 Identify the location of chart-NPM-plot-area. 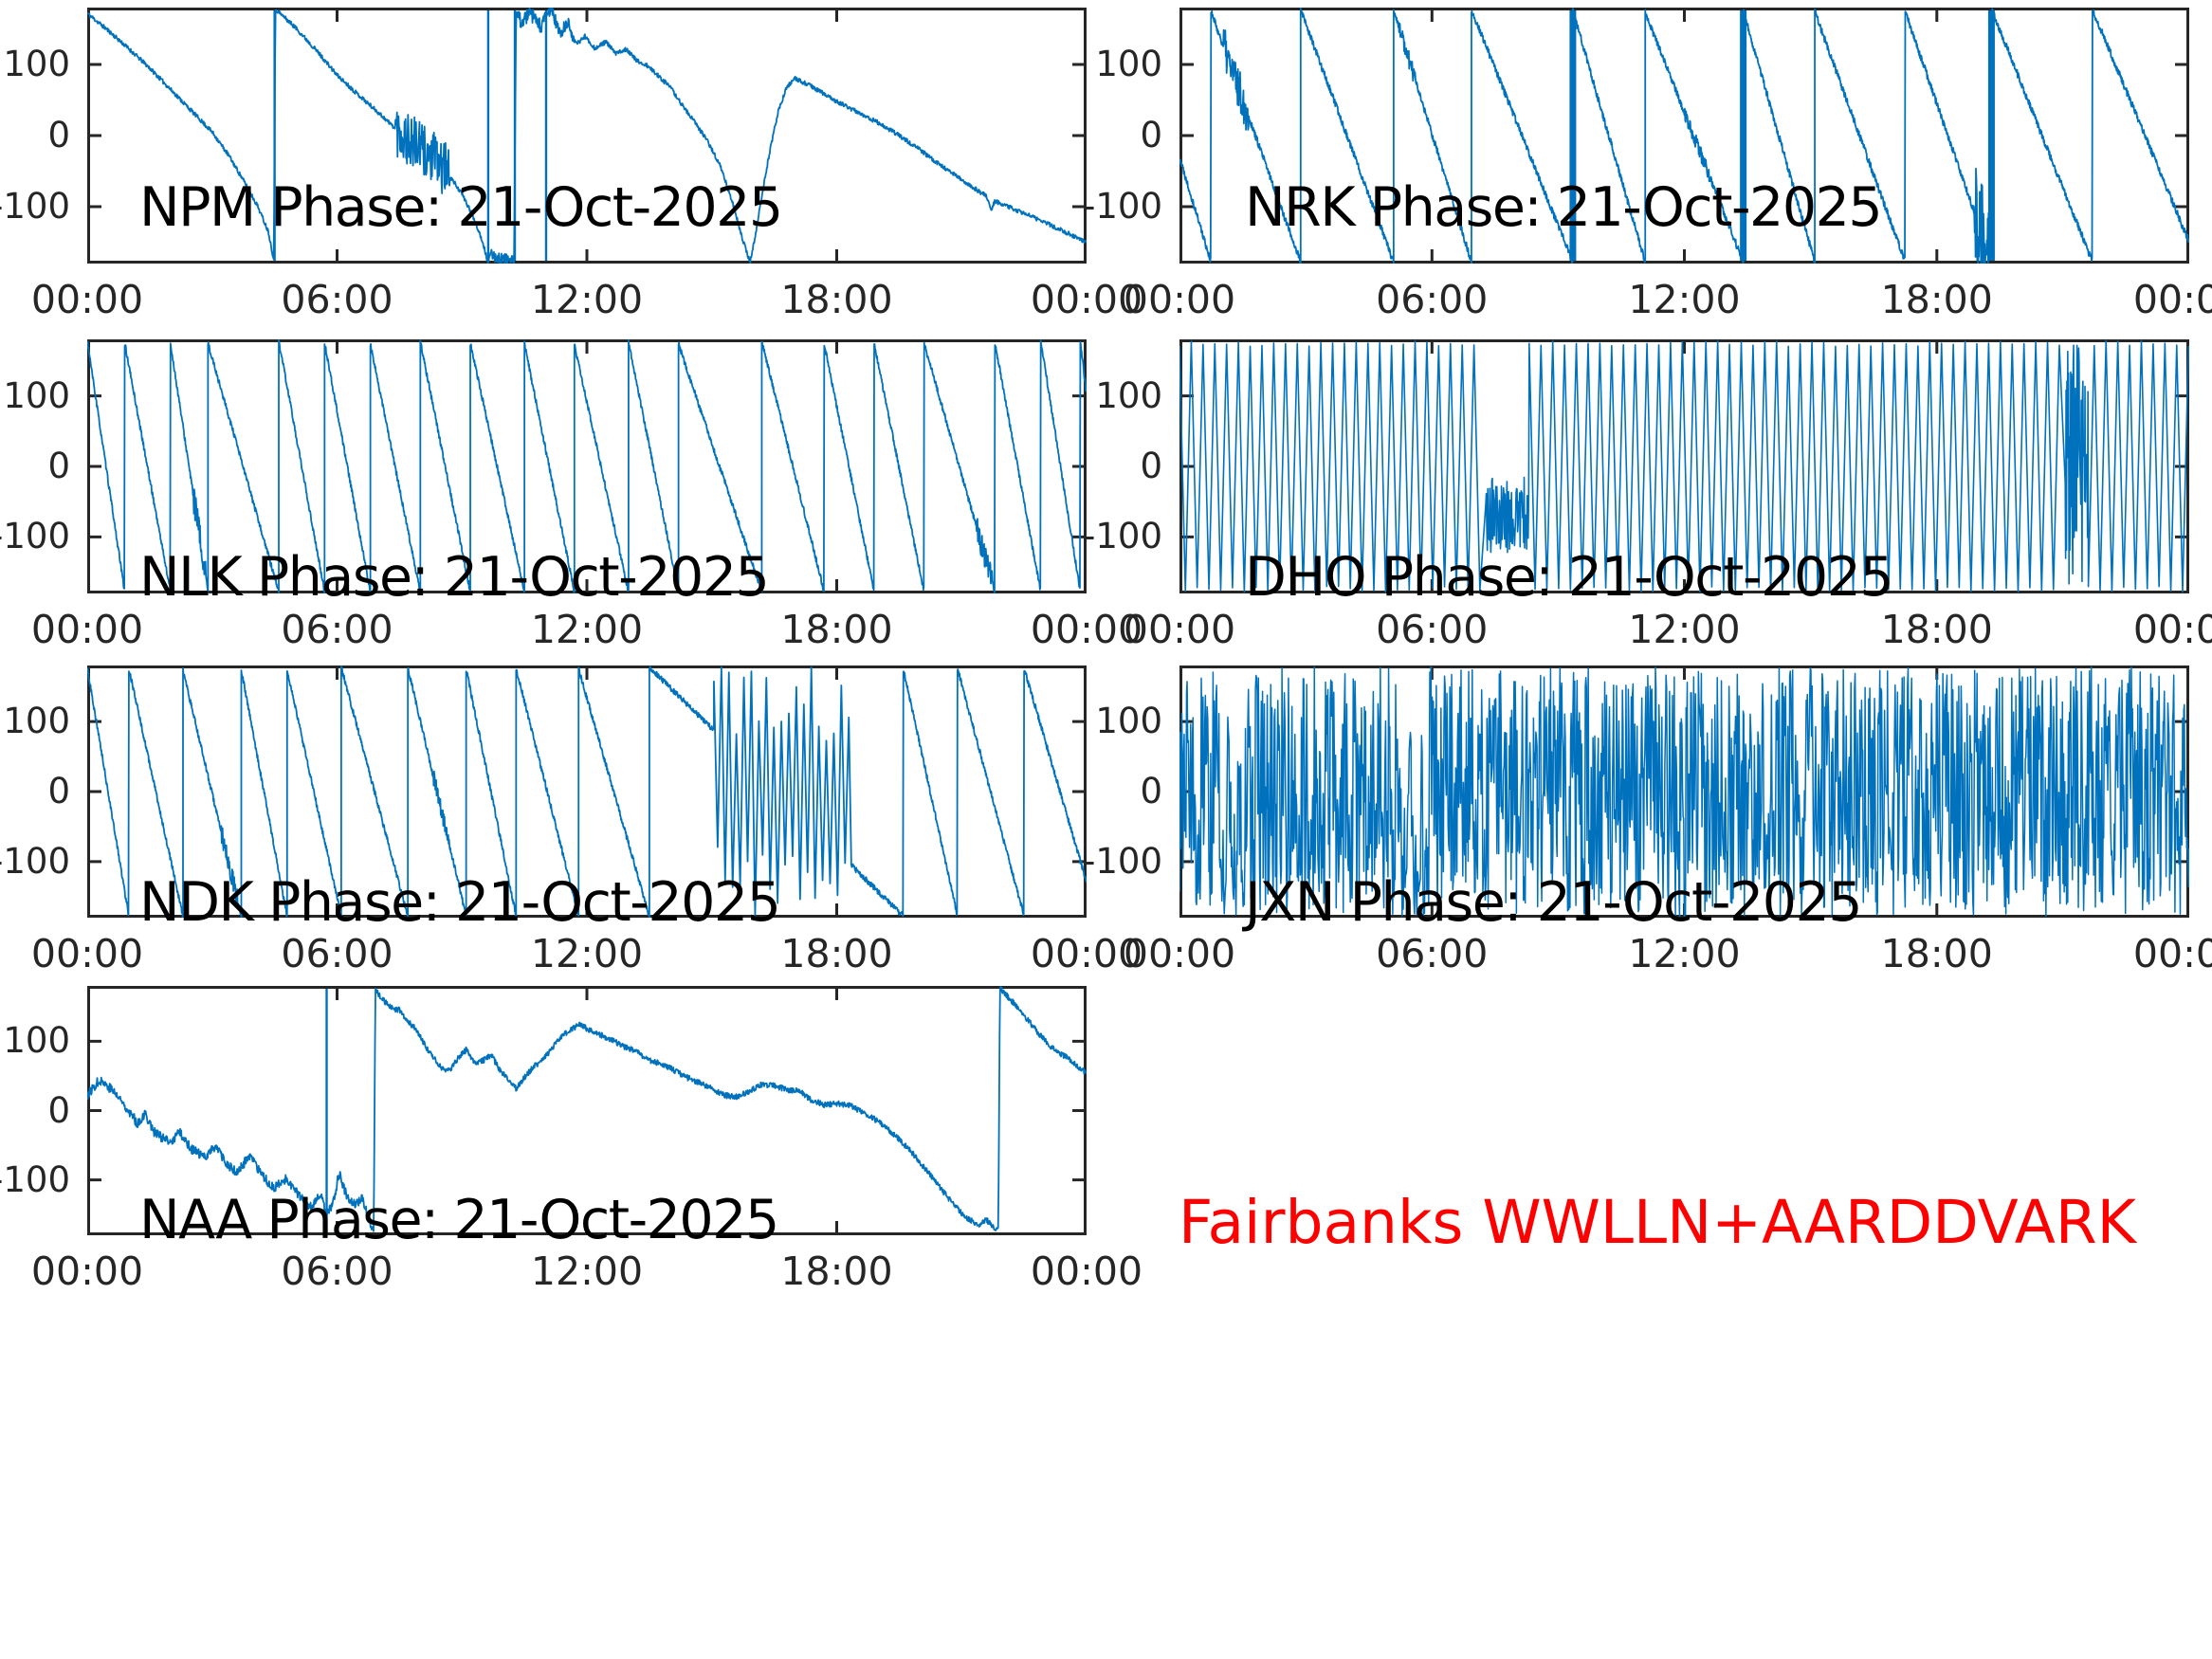
(587, 136).